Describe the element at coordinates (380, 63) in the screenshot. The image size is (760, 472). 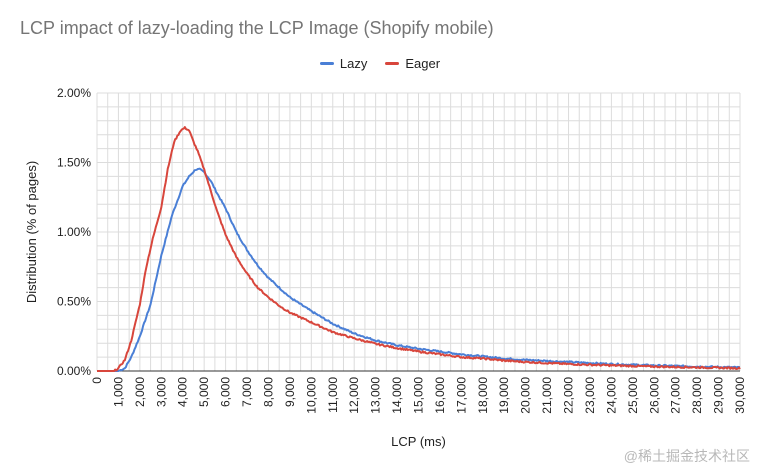
I see `legend: Lazy Eager` at that location.